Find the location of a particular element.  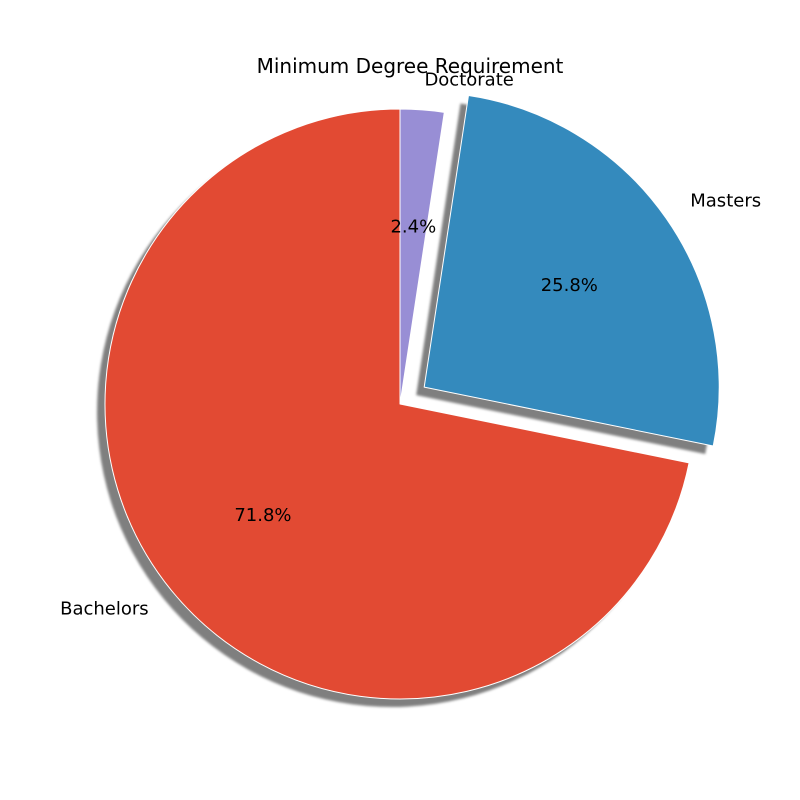

chart-title: Minimum Degree Requirement is located at coordinates (410, 66).